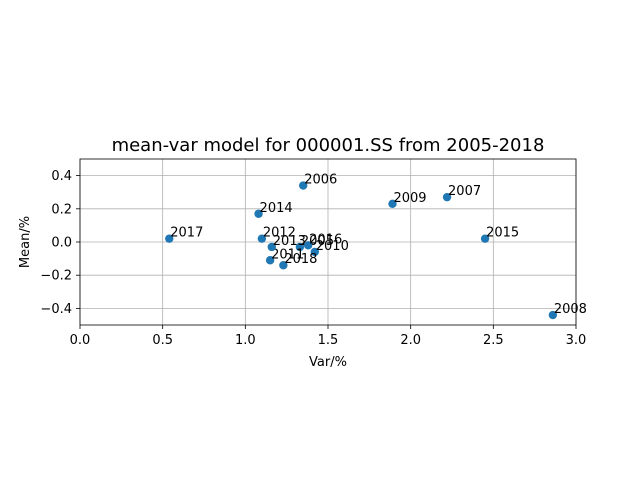 The width and height of the screenshot is (640, 480). What do you see at coordinates (80, 340) in the screenshot?
I see `x-tick-label: 0.0` at bounding box center [80, 340].